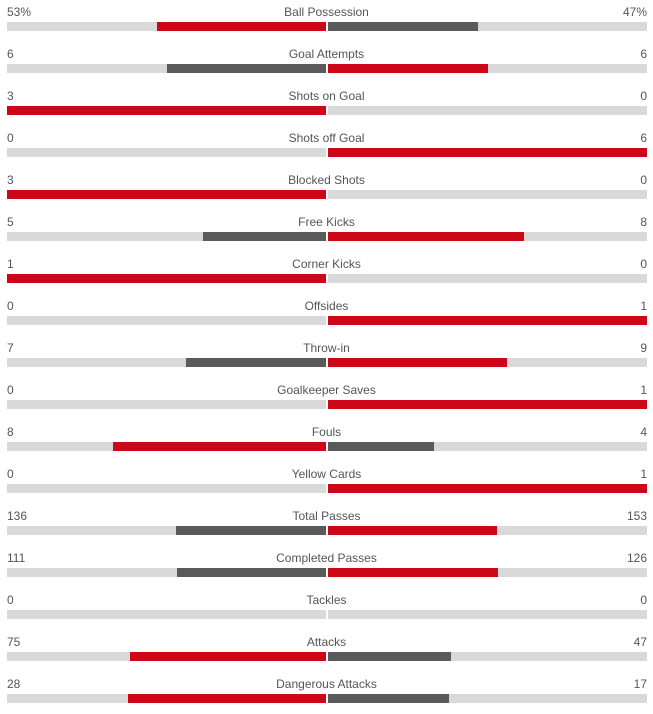 This screenshot has height=714, width=653. Describe the element at coordinates (640, 684) in the screenshot. I see `away-value: 17` at that location.